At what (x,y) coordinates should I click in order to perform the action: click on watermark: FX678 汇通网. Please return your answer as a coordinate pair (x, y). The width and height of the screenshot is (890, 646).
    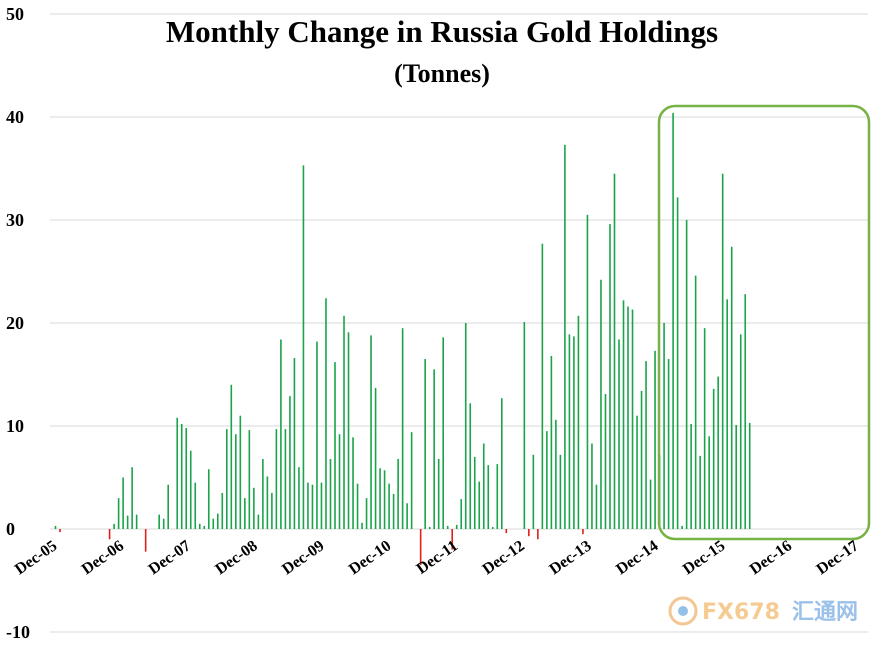
    Looking at the image, I should click on (763, 611).